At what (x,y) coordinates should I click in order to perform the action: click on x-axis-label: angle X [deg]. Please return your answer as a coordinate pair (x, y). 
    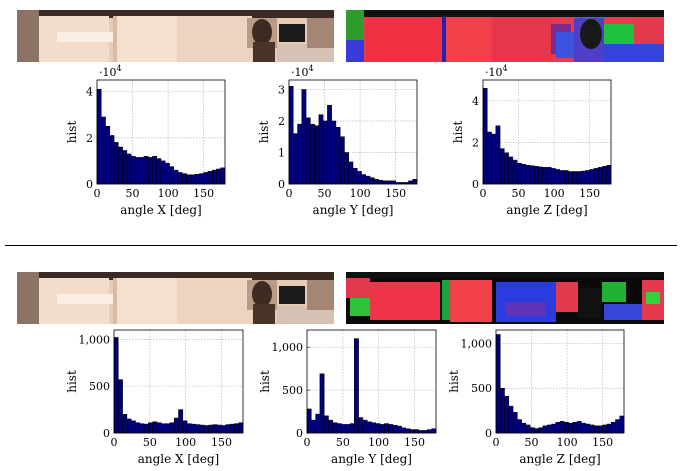
    Looking at the image, I should click on (179, 459).